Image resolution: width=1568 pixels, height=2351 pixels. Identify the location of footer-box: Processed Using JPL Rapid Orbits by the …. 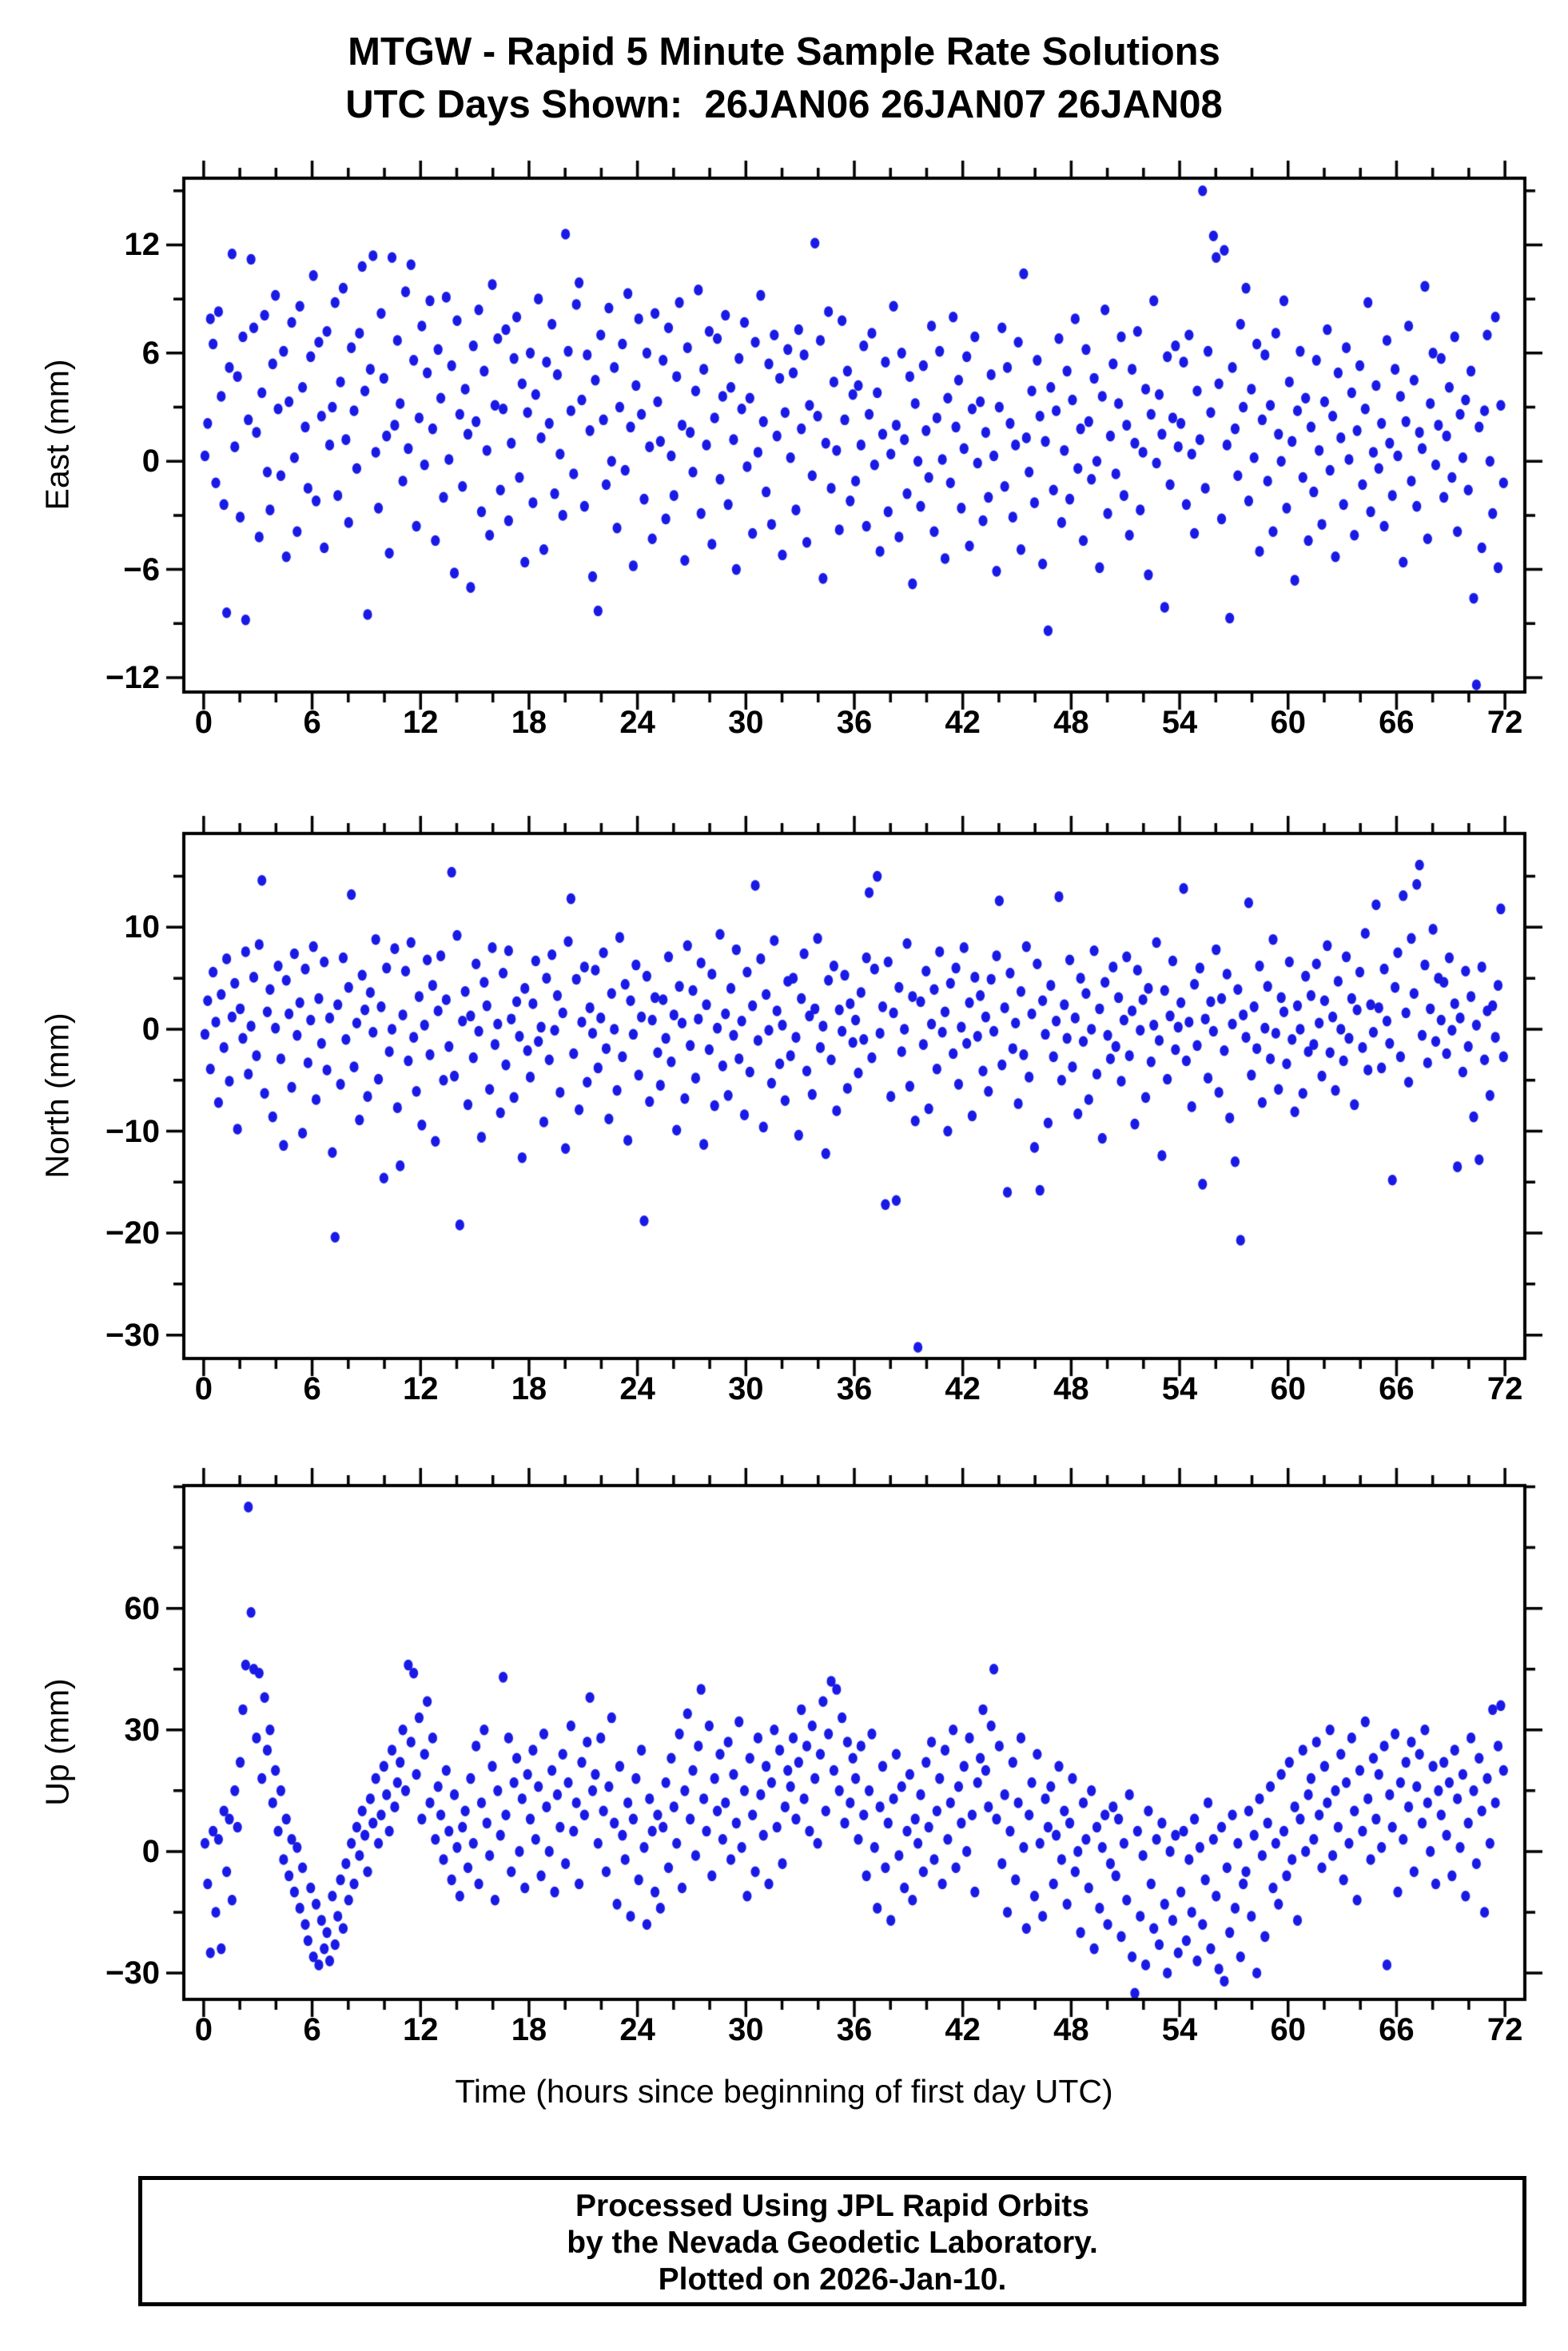
(832, 2241).